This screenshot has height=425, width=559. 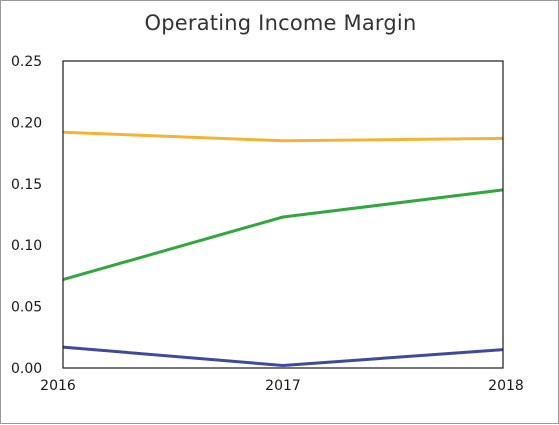 I want to click on y-tick-label: 0.20, so click(x=26, y=123).